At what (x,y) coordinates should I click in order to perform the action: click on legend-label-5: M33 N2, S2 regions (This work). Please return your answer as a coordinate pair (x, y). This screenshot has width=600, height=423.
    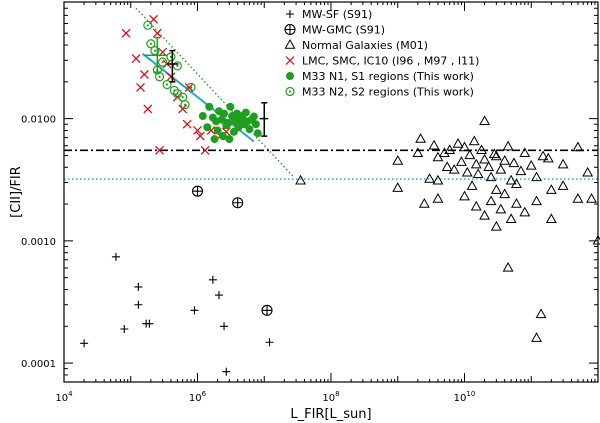
    Looking at the image, I should click on (388, 92).